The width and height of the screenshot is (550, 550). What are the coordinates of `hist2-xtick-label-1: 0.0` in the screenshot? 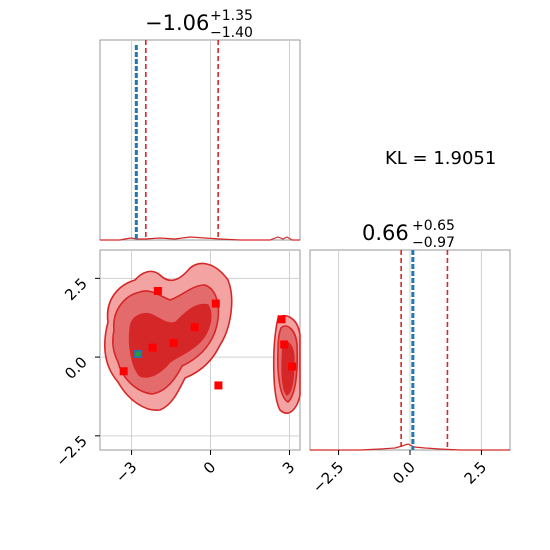 It's located at (404, 473).